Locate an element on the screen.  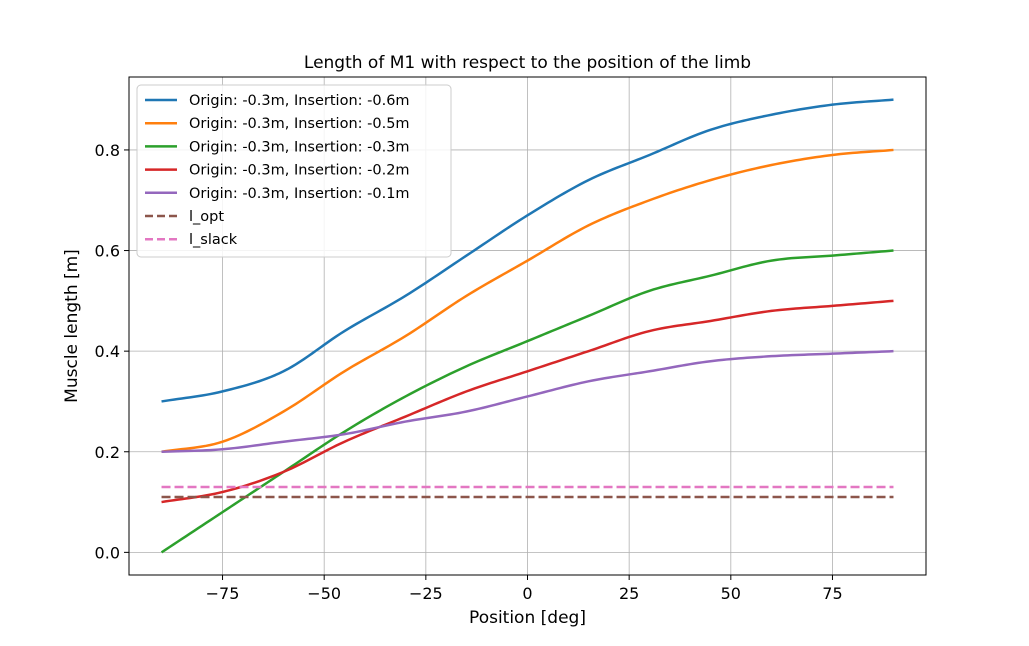
legend-box is located at coordinates (294, 171).